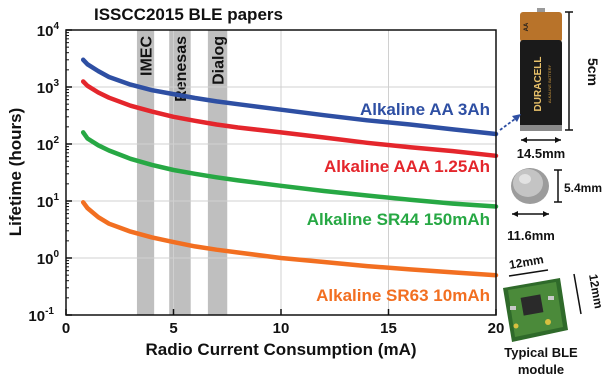 The height and width of the screenshot is (383, 613). Describe the element at coordinates (398, 219) in the screenshot. I see `series-label-2: Alkaline SR44 150mAh` at that location.